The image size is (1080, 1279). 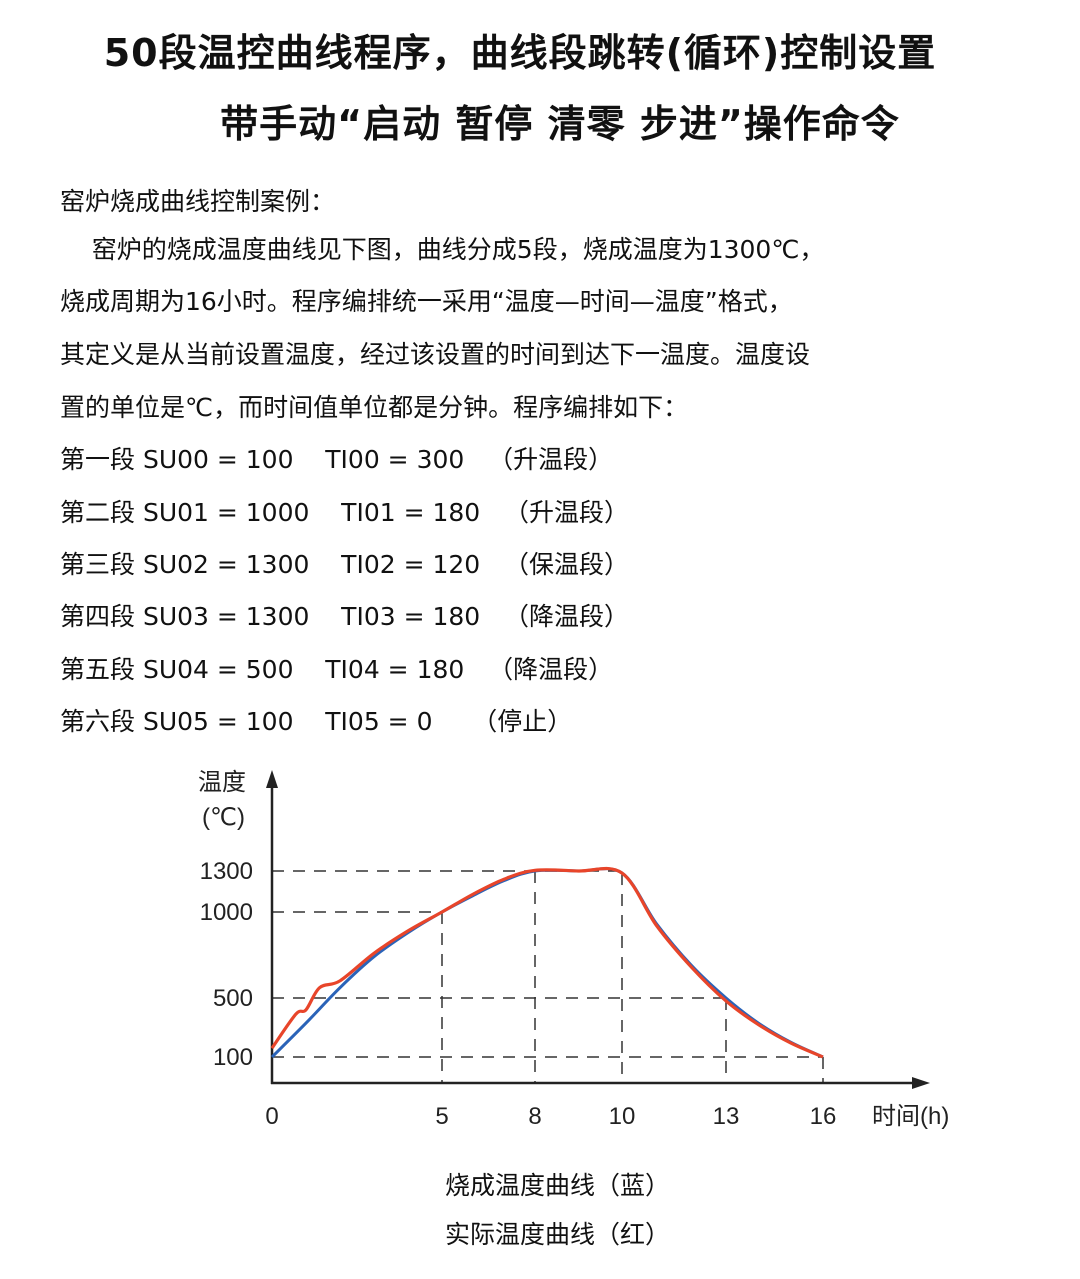 What do you see at coordinates (222, 782) in the screenshot?
I see `y-axis-label: 温度` at bounding box center [222, 782].